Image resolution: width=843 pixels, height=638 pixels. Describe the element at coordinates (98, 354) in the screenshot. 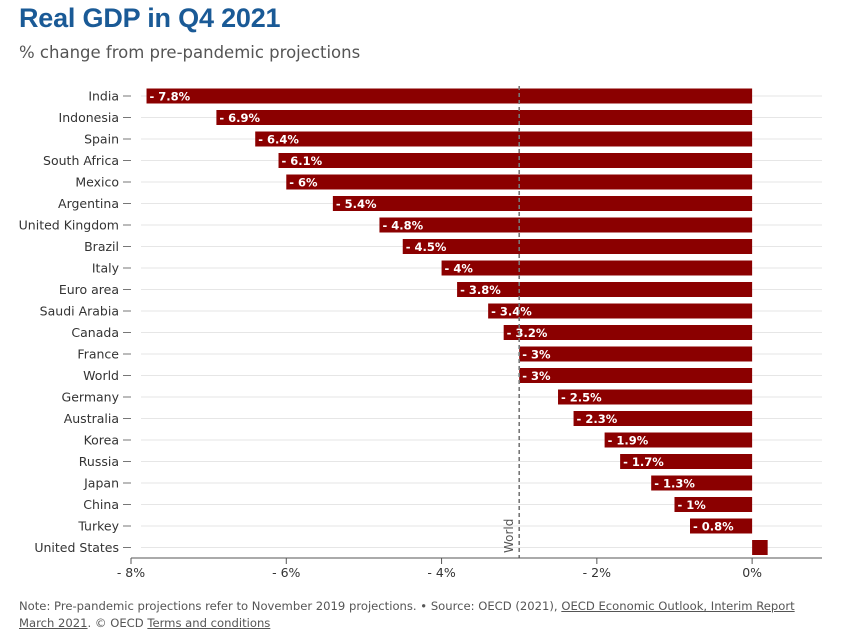

I see `category-label: France` at that location.